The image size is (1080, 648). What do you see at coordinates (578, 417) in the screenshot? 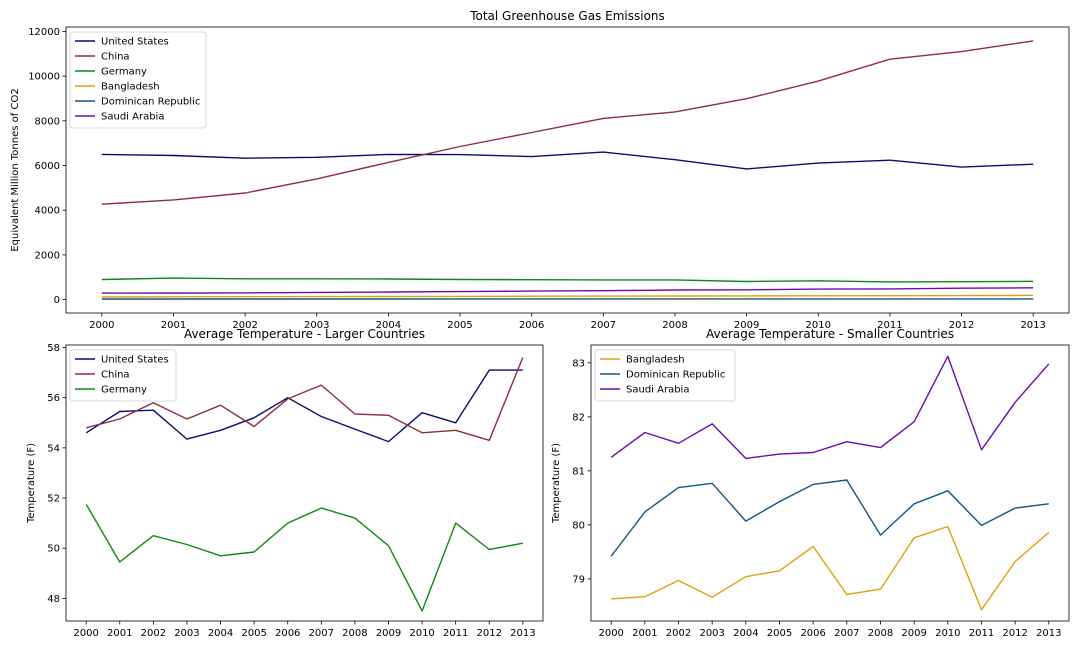
I see `y-tick-label: 82` at bounding box center [578, 417].